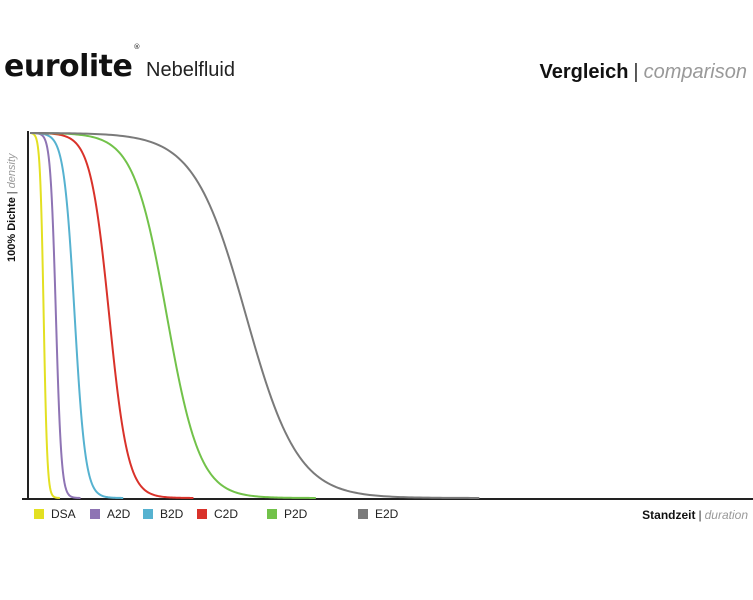  I want to click on product-name: Nebelfluid, so click(190, 70).